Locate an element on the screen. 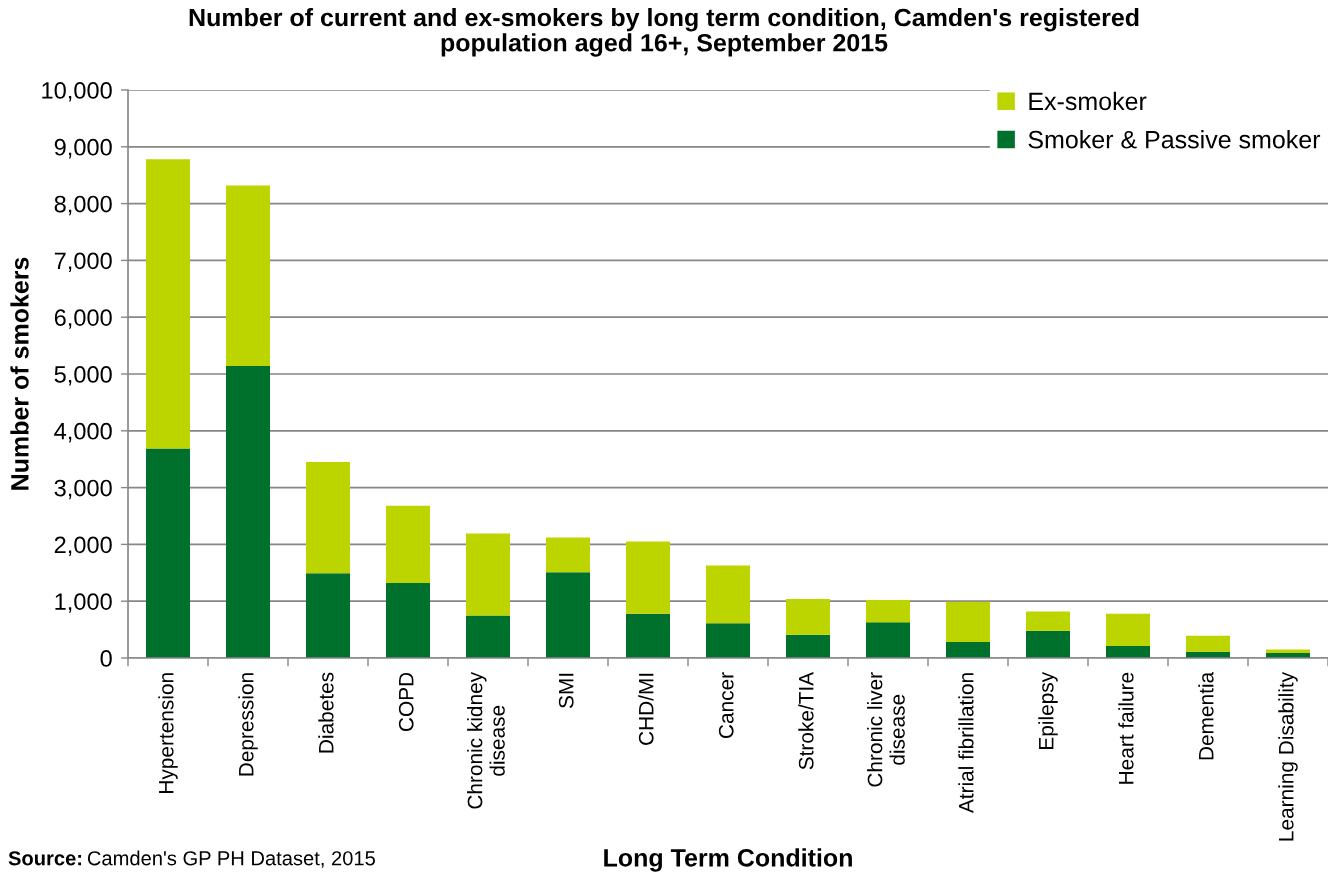 Image resolution: width=1328 pixels, height=880 pixels. x-tick-label: Epilepsy is located at coordinates (1048, 710).